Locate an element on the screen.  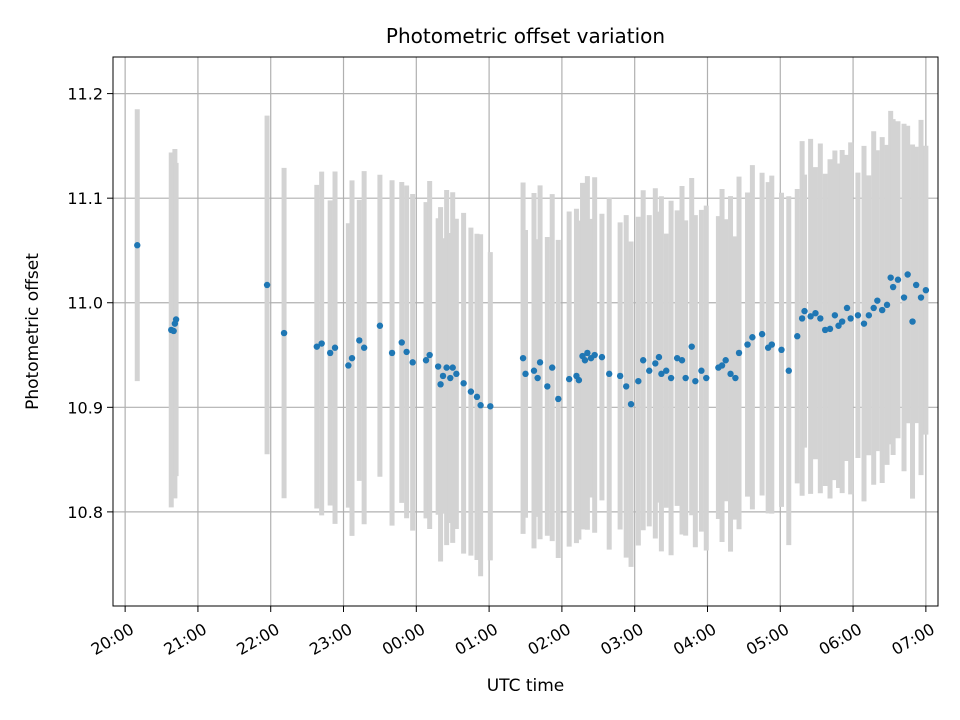
x-tick-label: 04:00 is located at coordinates (694, 639).